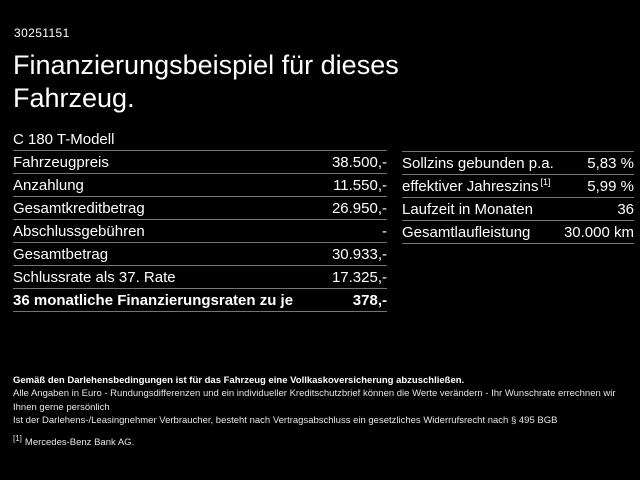 The height and width of the screenshot is (480, 640). I want to click on page-title-line-2: Fahrzeug., so click(74, 98).